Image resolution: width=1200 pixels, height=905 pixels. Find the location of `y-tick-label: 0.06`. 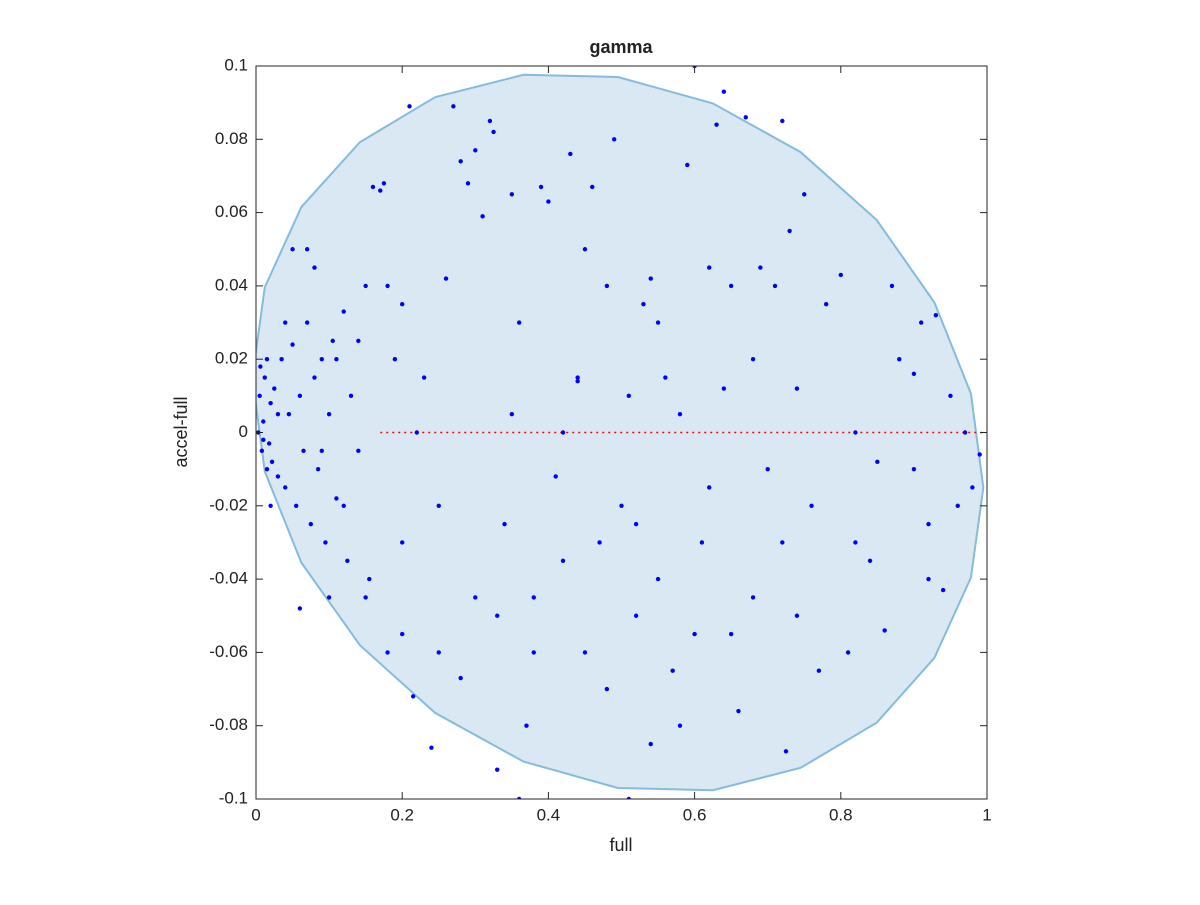

y-tick-label: 0.06 is located at coordinates (231, 211).